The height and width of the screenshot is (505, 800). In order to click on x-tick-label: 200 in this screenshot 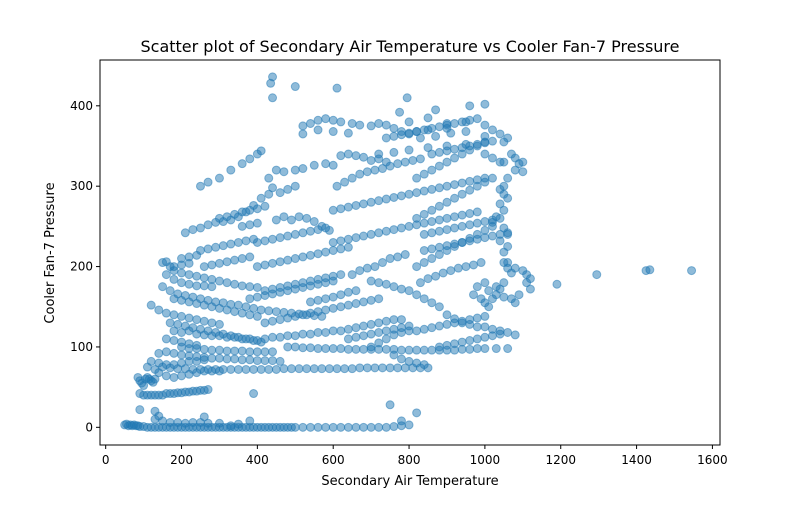, I will do `click(181, 460)`.